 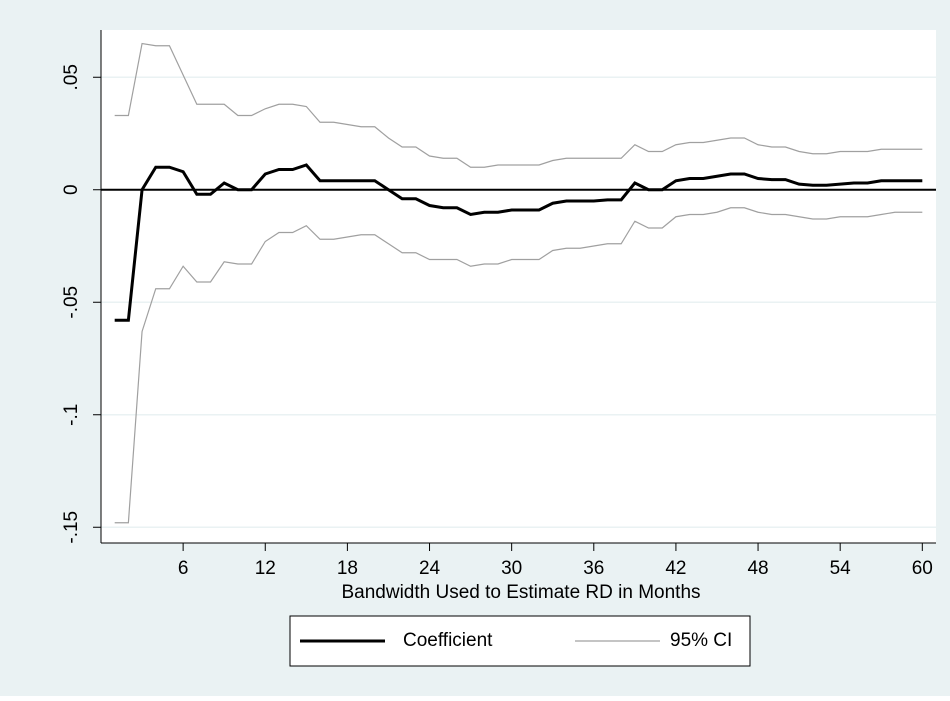 I want to click on x-tick-label: 30, so click(x=511, y=568).